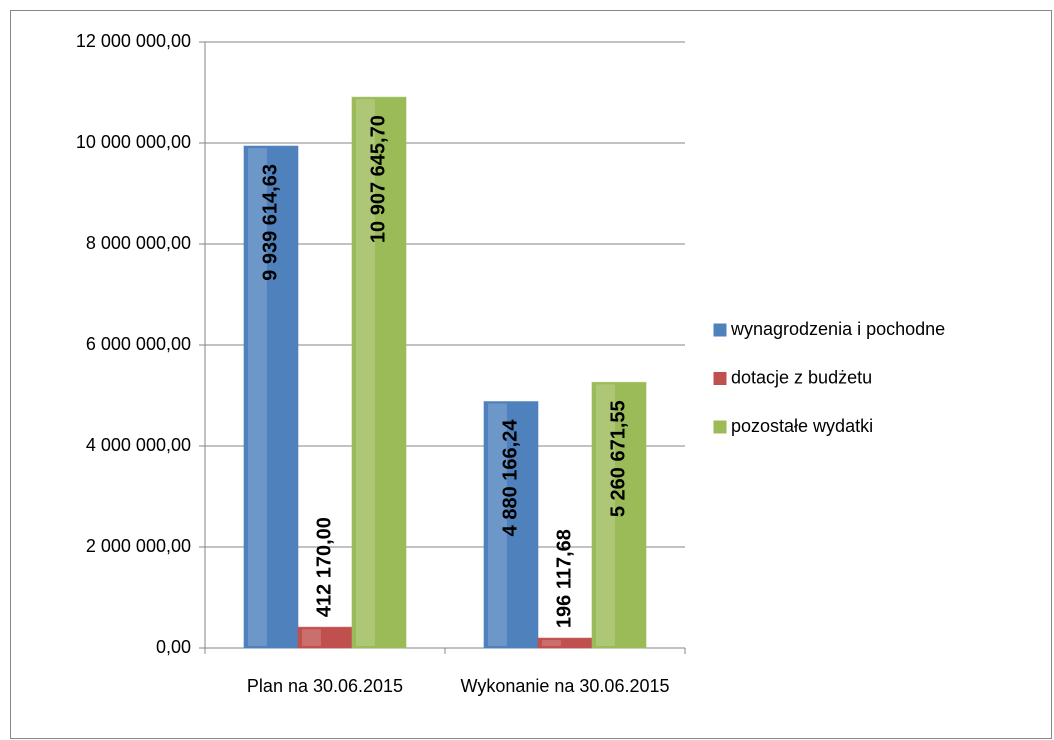  What do you see at coordinates (133, 41) in the screenshot?
I see `y-tick-label: 12 000 000,00` at bounding box center [133, 41].